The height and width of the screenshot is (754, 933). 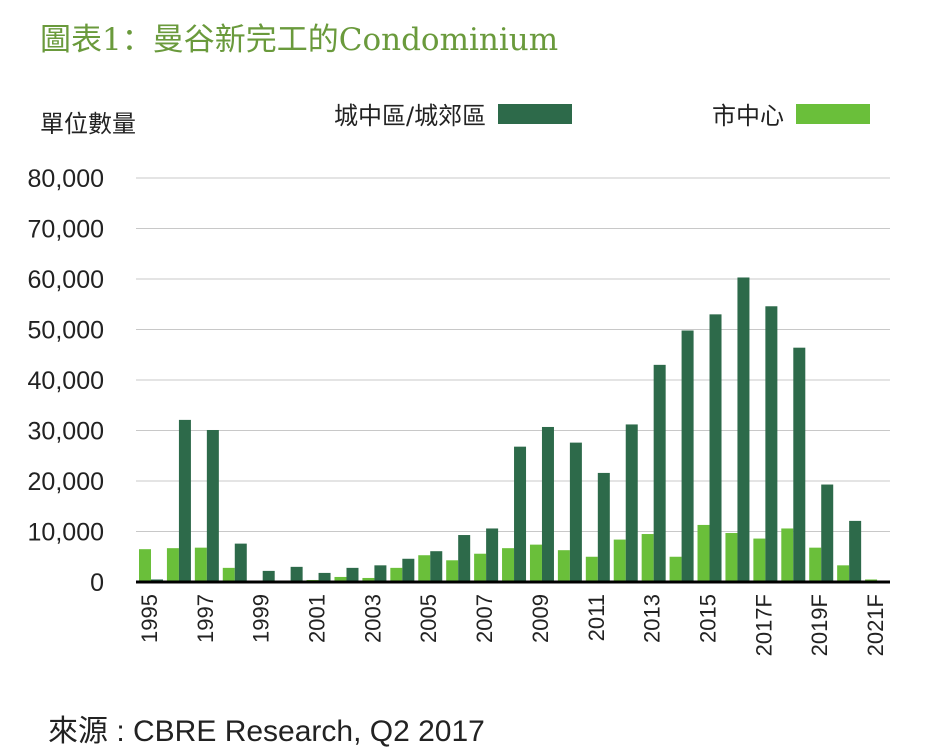 What do you see at coordinates (875, 625) in the screenshot?
I see `x-tick-label: 2021F` at bounding box center [875, 625].